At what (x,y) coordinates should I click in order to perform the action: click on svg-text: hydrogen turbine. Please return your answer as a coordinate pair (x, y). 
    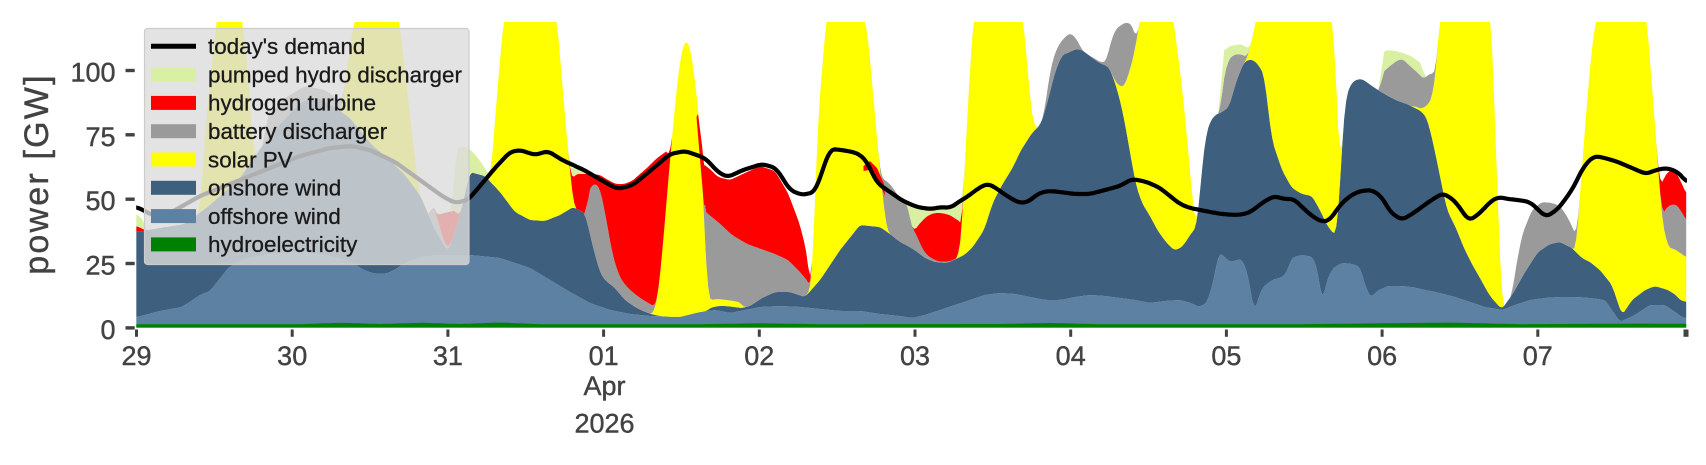
    Looking at the image, I should click on (292, 103).